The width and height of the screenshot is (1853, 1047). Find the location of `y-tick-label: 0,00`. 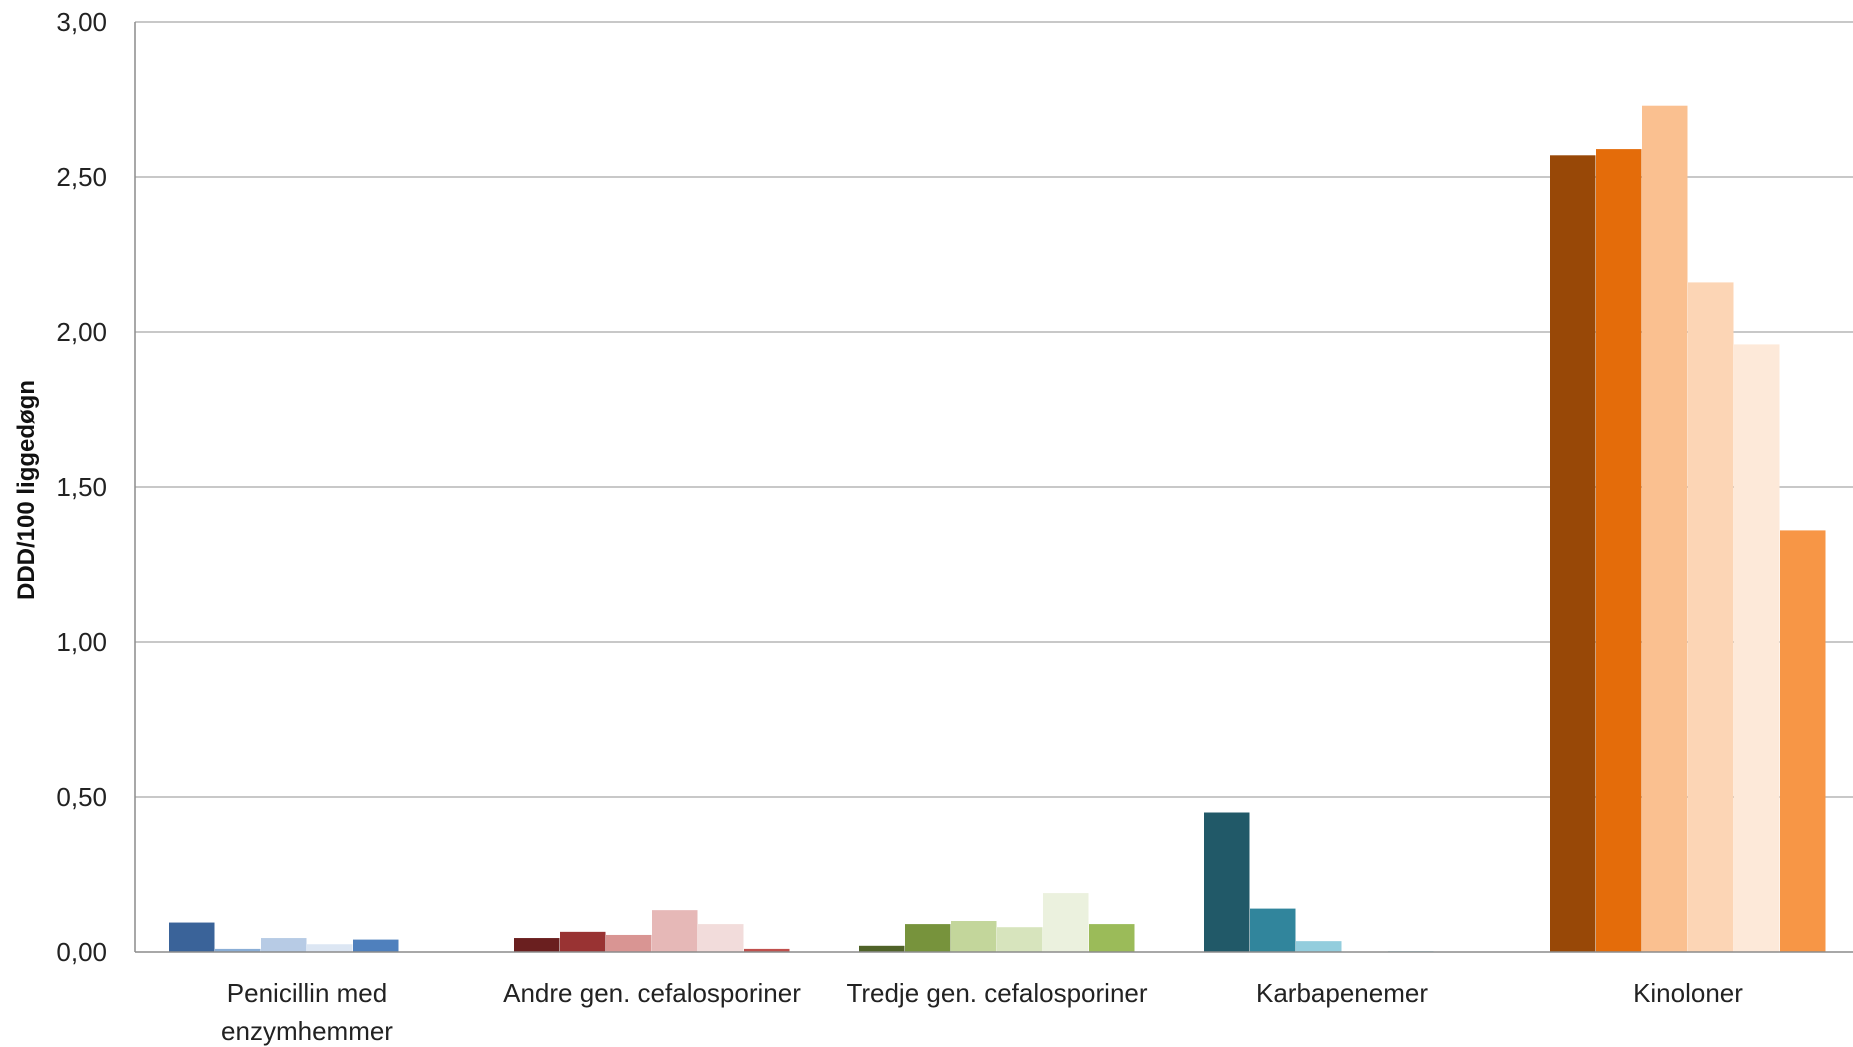

y-tick-label: 0,00 is located at coordinates (81, 952).